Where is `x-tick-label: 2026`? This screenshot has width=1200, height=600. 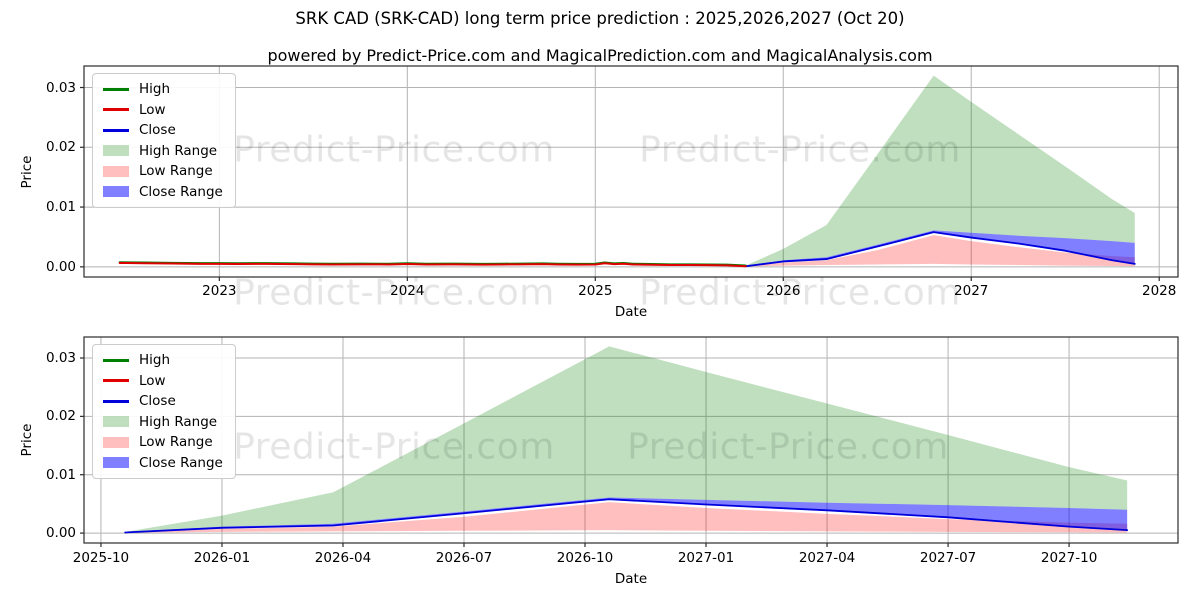 x-tick-label: 2026 is located at coordinates (783, 291).